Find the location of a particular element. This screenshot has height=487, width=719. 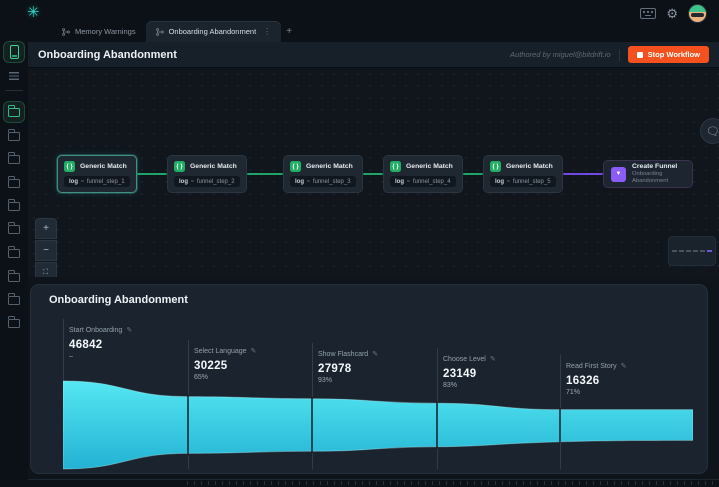

keyboard-icon is located at coordinates (648, 13).